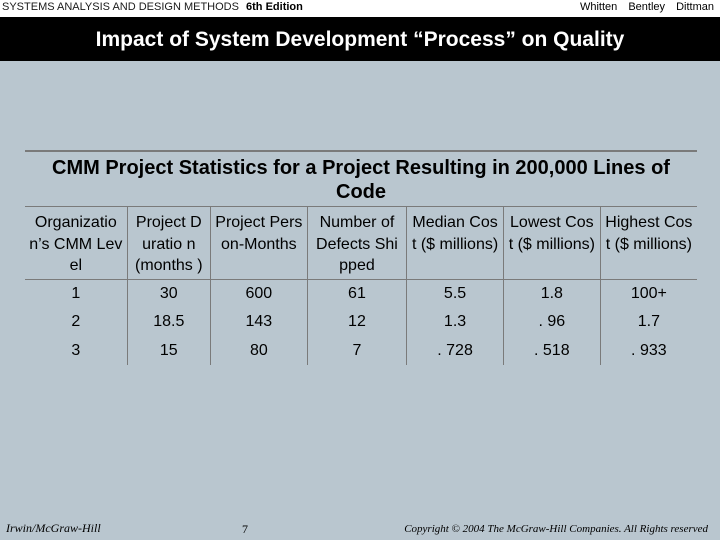  I want to click on edition-label: 6th Edition, so click(274, 7).